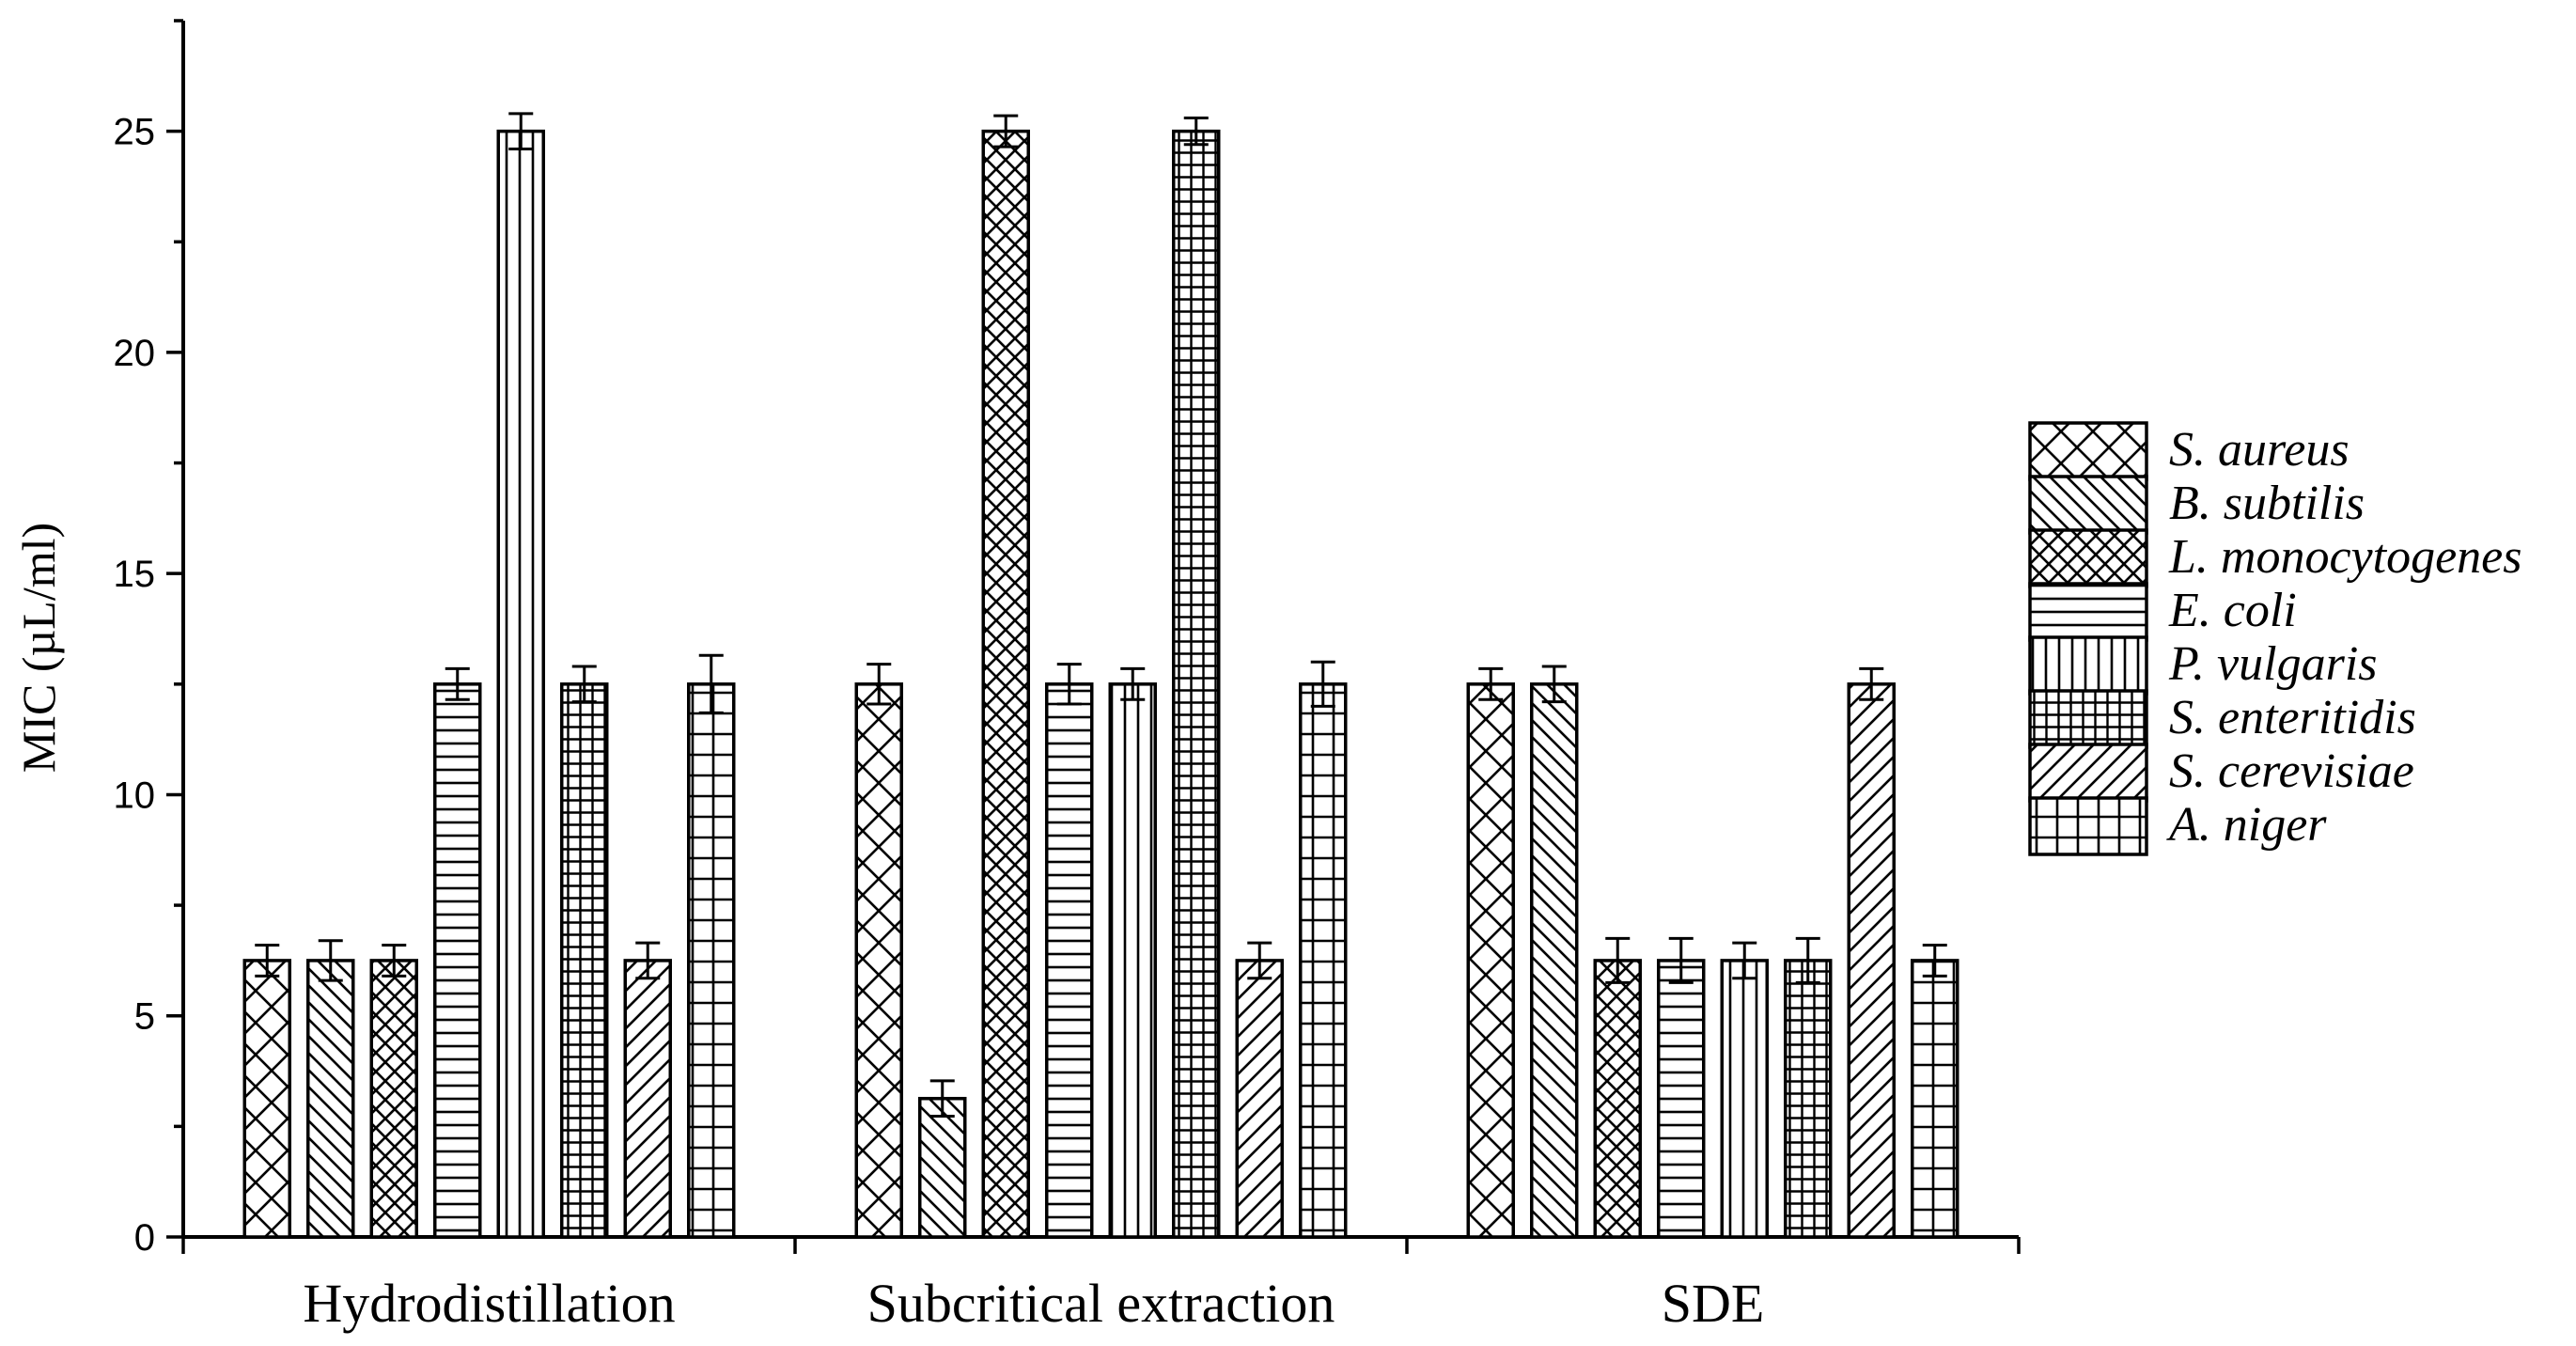  What do you see at coordinates (135, 795) in the screenshot?
I see `y-tick-label: 10` at bounding box center [135, 795].